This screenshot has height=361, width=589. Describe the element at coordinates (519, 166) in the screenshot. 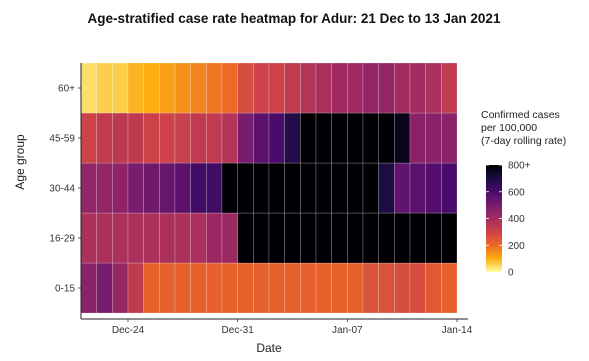

I see `legend-tick-label: 800+` at that location.